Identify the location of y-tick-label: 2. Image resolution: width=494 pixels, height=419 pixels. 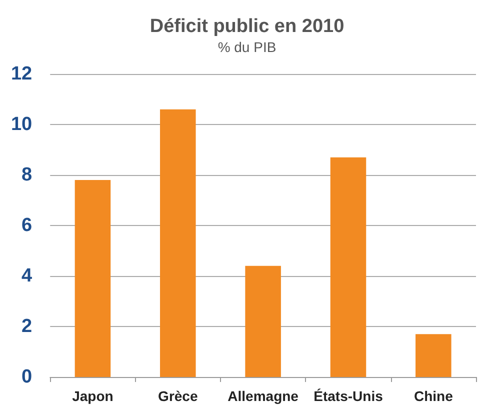
(27, 326).